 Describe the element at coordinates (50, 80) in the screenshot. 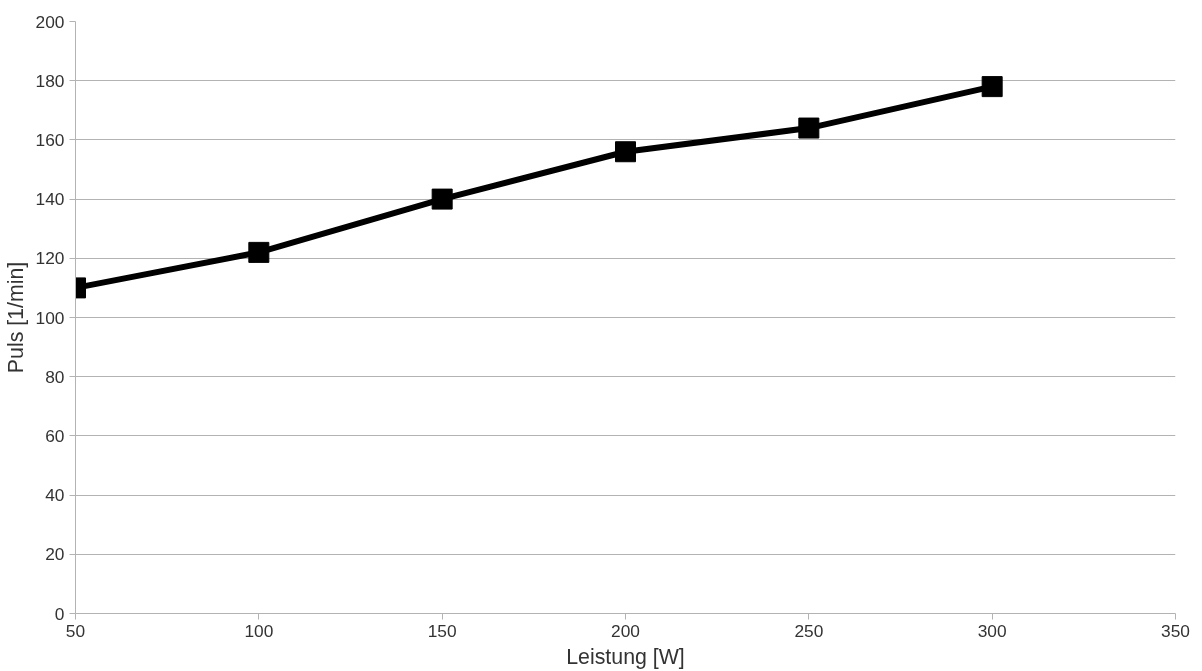

I see `y-tick-label: 180` at that location.